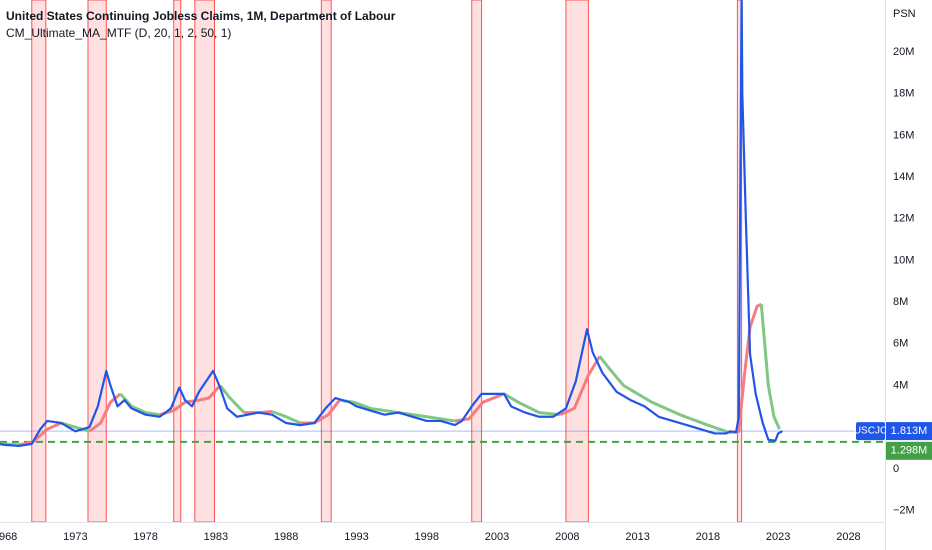 The width and height of the screenshot is (932, 550). What do you see at coordinates (903, 177) in the screenshot?
I see `y-tick-label: 14M` at bounding box center [903, 177].